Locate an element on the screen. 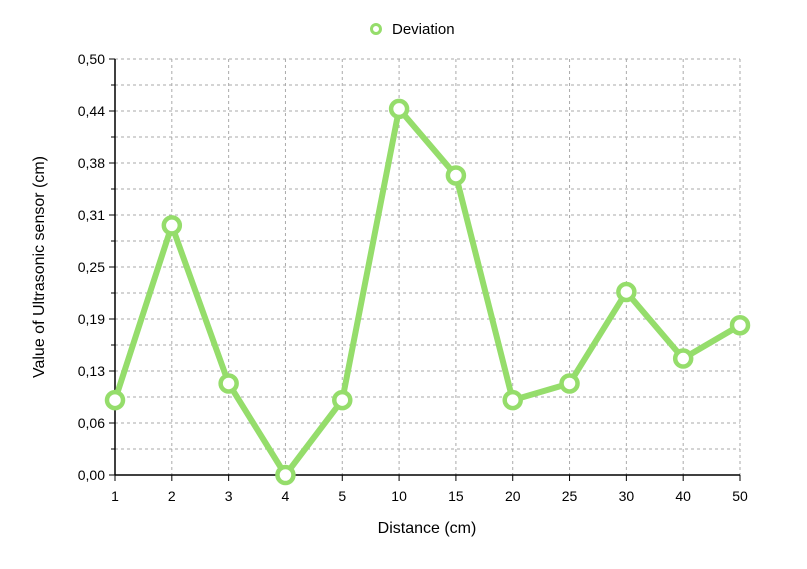 The width and height of the screenshot is (807, 569). y-axis: 0,00 0,06 0,13 0,19 0,25 0,31 0,38 0,44 0,50 is located at coordinates (97, 267).